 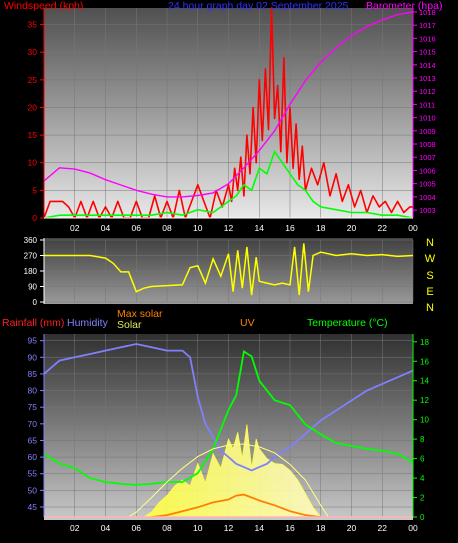 I want to click on temp-y-tick-label: 4, so click(x=422, y=478).